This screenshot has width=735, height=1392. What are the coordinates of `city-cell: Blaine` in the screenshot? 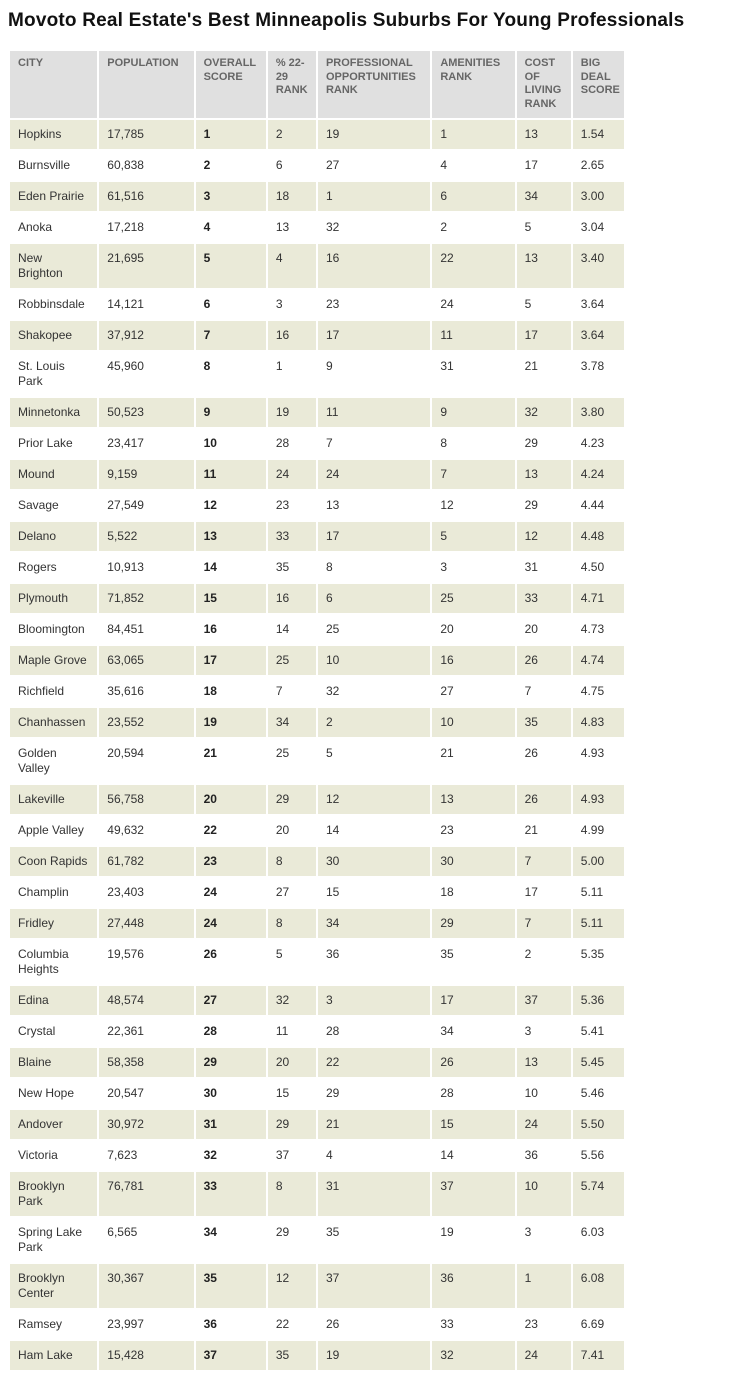 It's located at (54, 1062).